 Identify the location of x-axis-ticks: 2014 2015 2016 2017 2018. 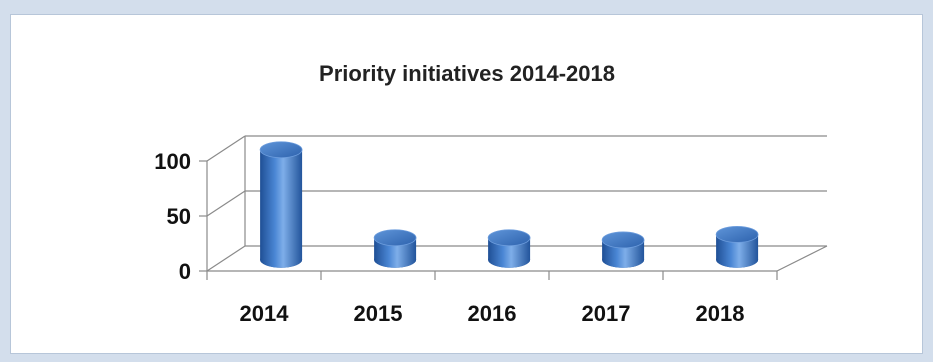
(492, 313).